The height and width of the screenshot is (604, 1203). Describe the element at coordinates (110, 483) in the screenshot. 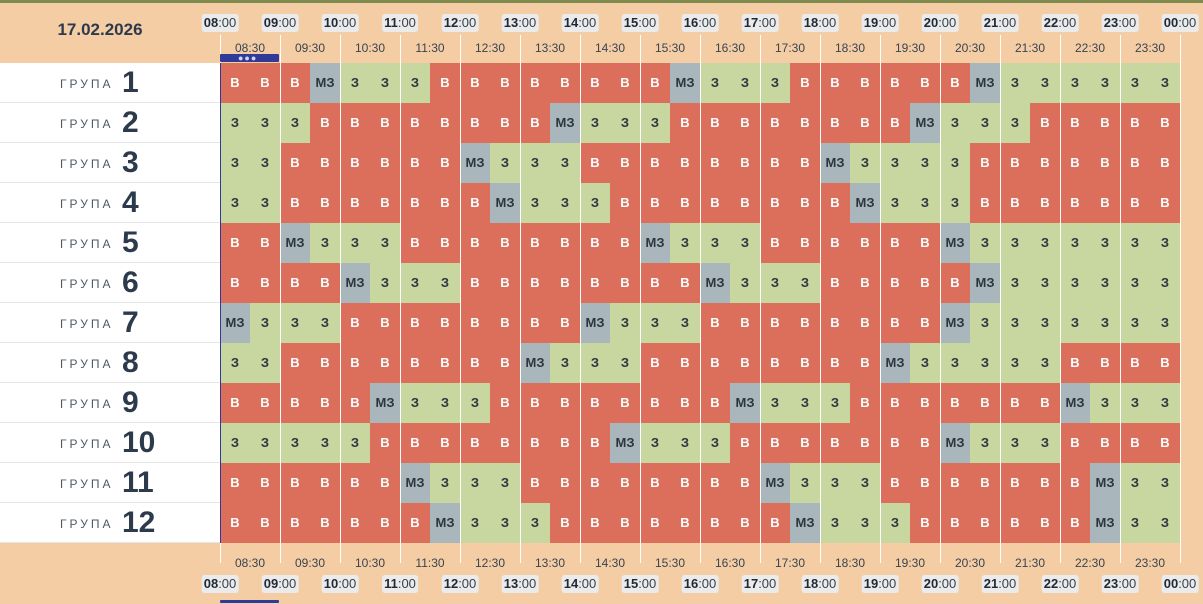

I see `group-label-11: ГРУПА 11` at that location.